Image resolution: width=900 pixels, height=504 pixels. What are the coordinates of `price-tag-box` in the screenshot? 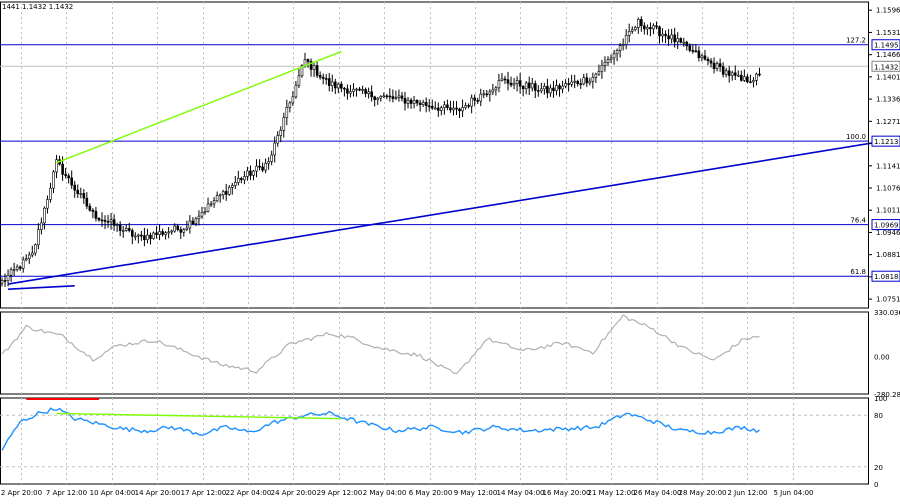 It's located at (885, 276).